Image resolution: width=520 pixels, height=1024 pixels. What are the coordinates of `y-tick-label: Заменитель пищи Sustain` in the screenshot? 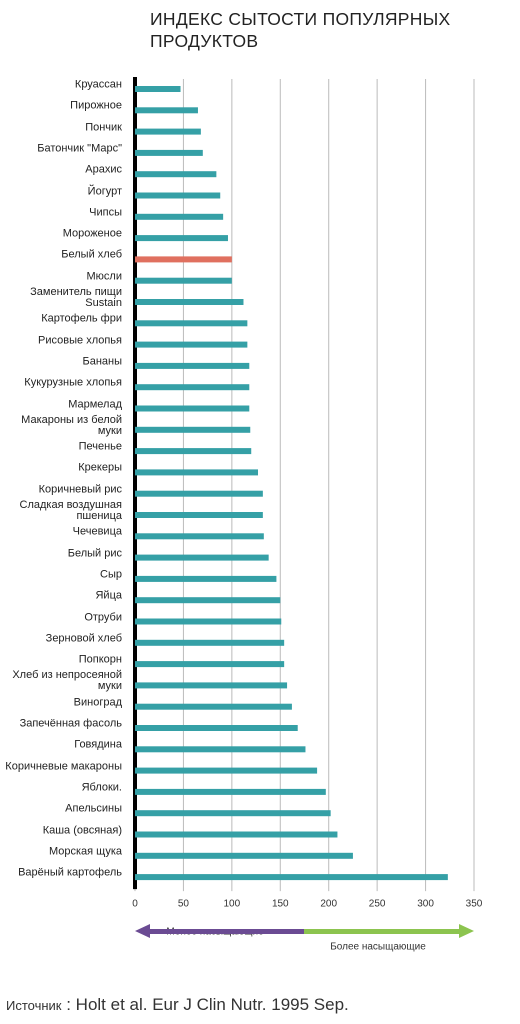 It's located at (76, 297).